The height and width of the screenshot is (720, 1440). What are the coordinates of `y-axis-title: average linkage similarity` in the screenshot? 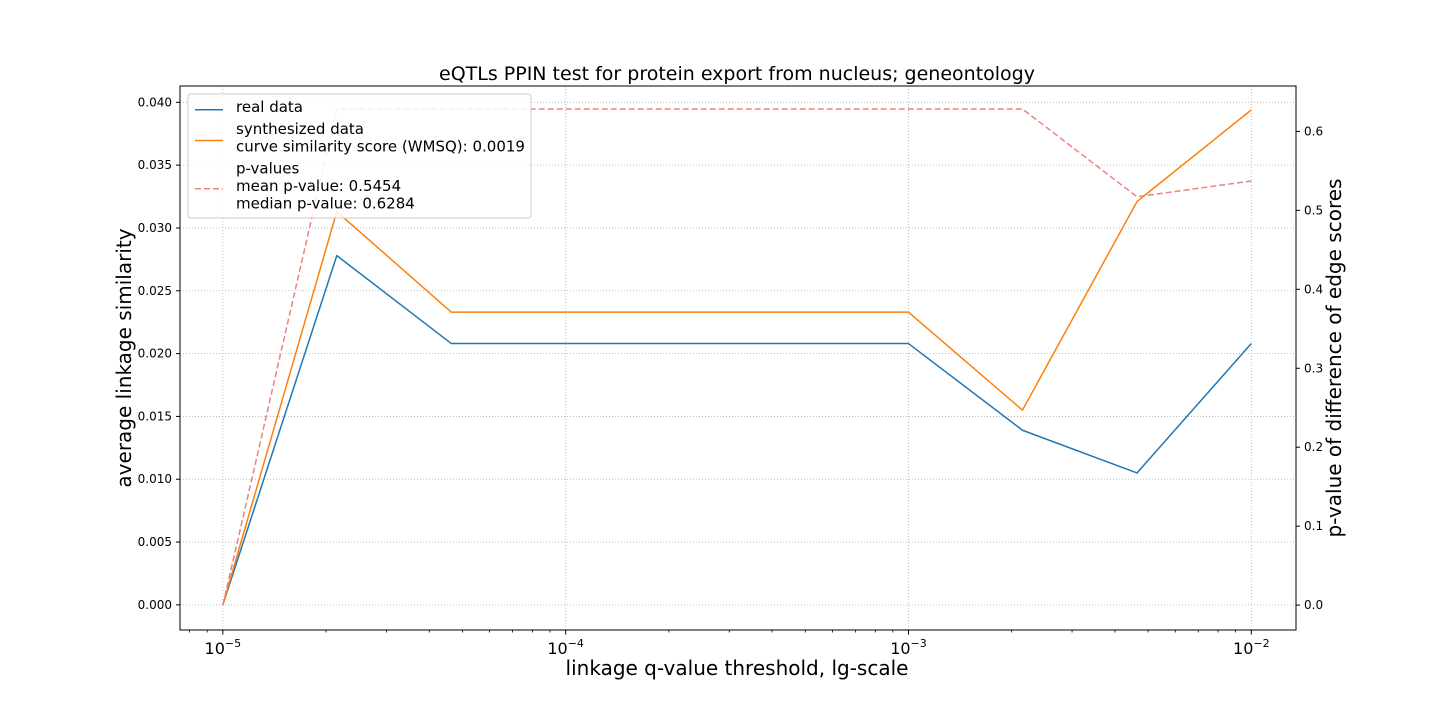 It's located at (124, 357).